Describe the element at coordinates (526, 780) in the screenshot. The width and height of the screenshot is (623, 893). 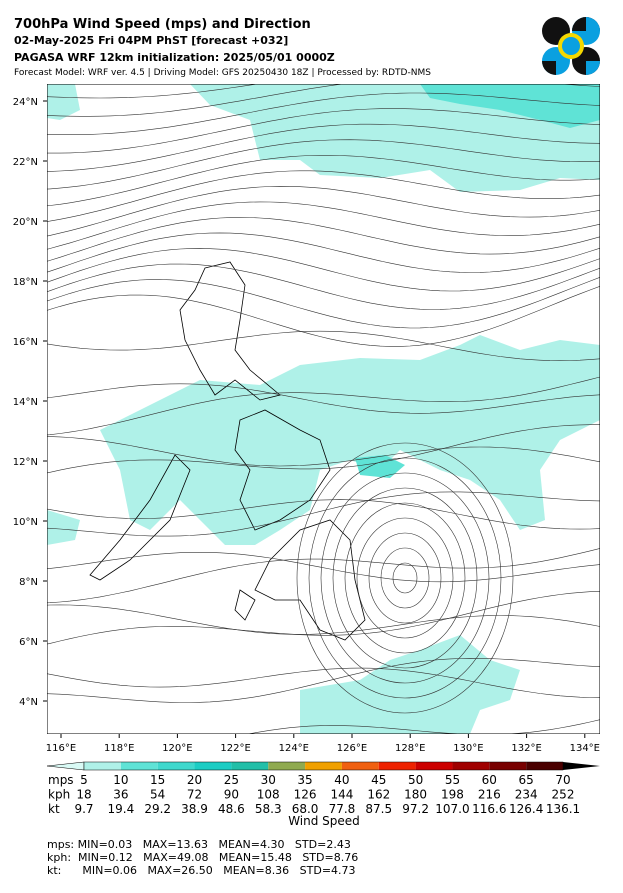
I see `level-label: 65` at that location.